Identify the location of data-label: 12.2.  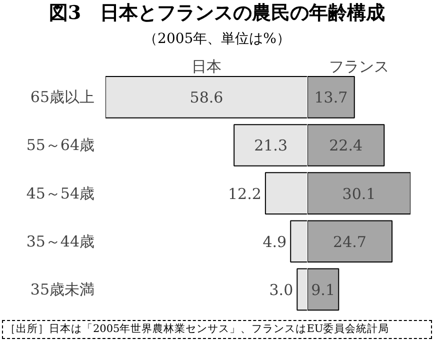
(245, 193).